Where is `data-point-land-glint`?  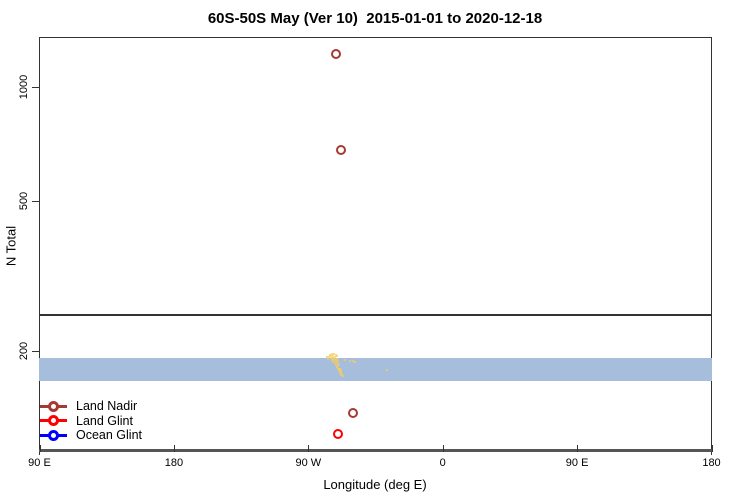
data-point-land-glint is located at coordinates (338, 433).